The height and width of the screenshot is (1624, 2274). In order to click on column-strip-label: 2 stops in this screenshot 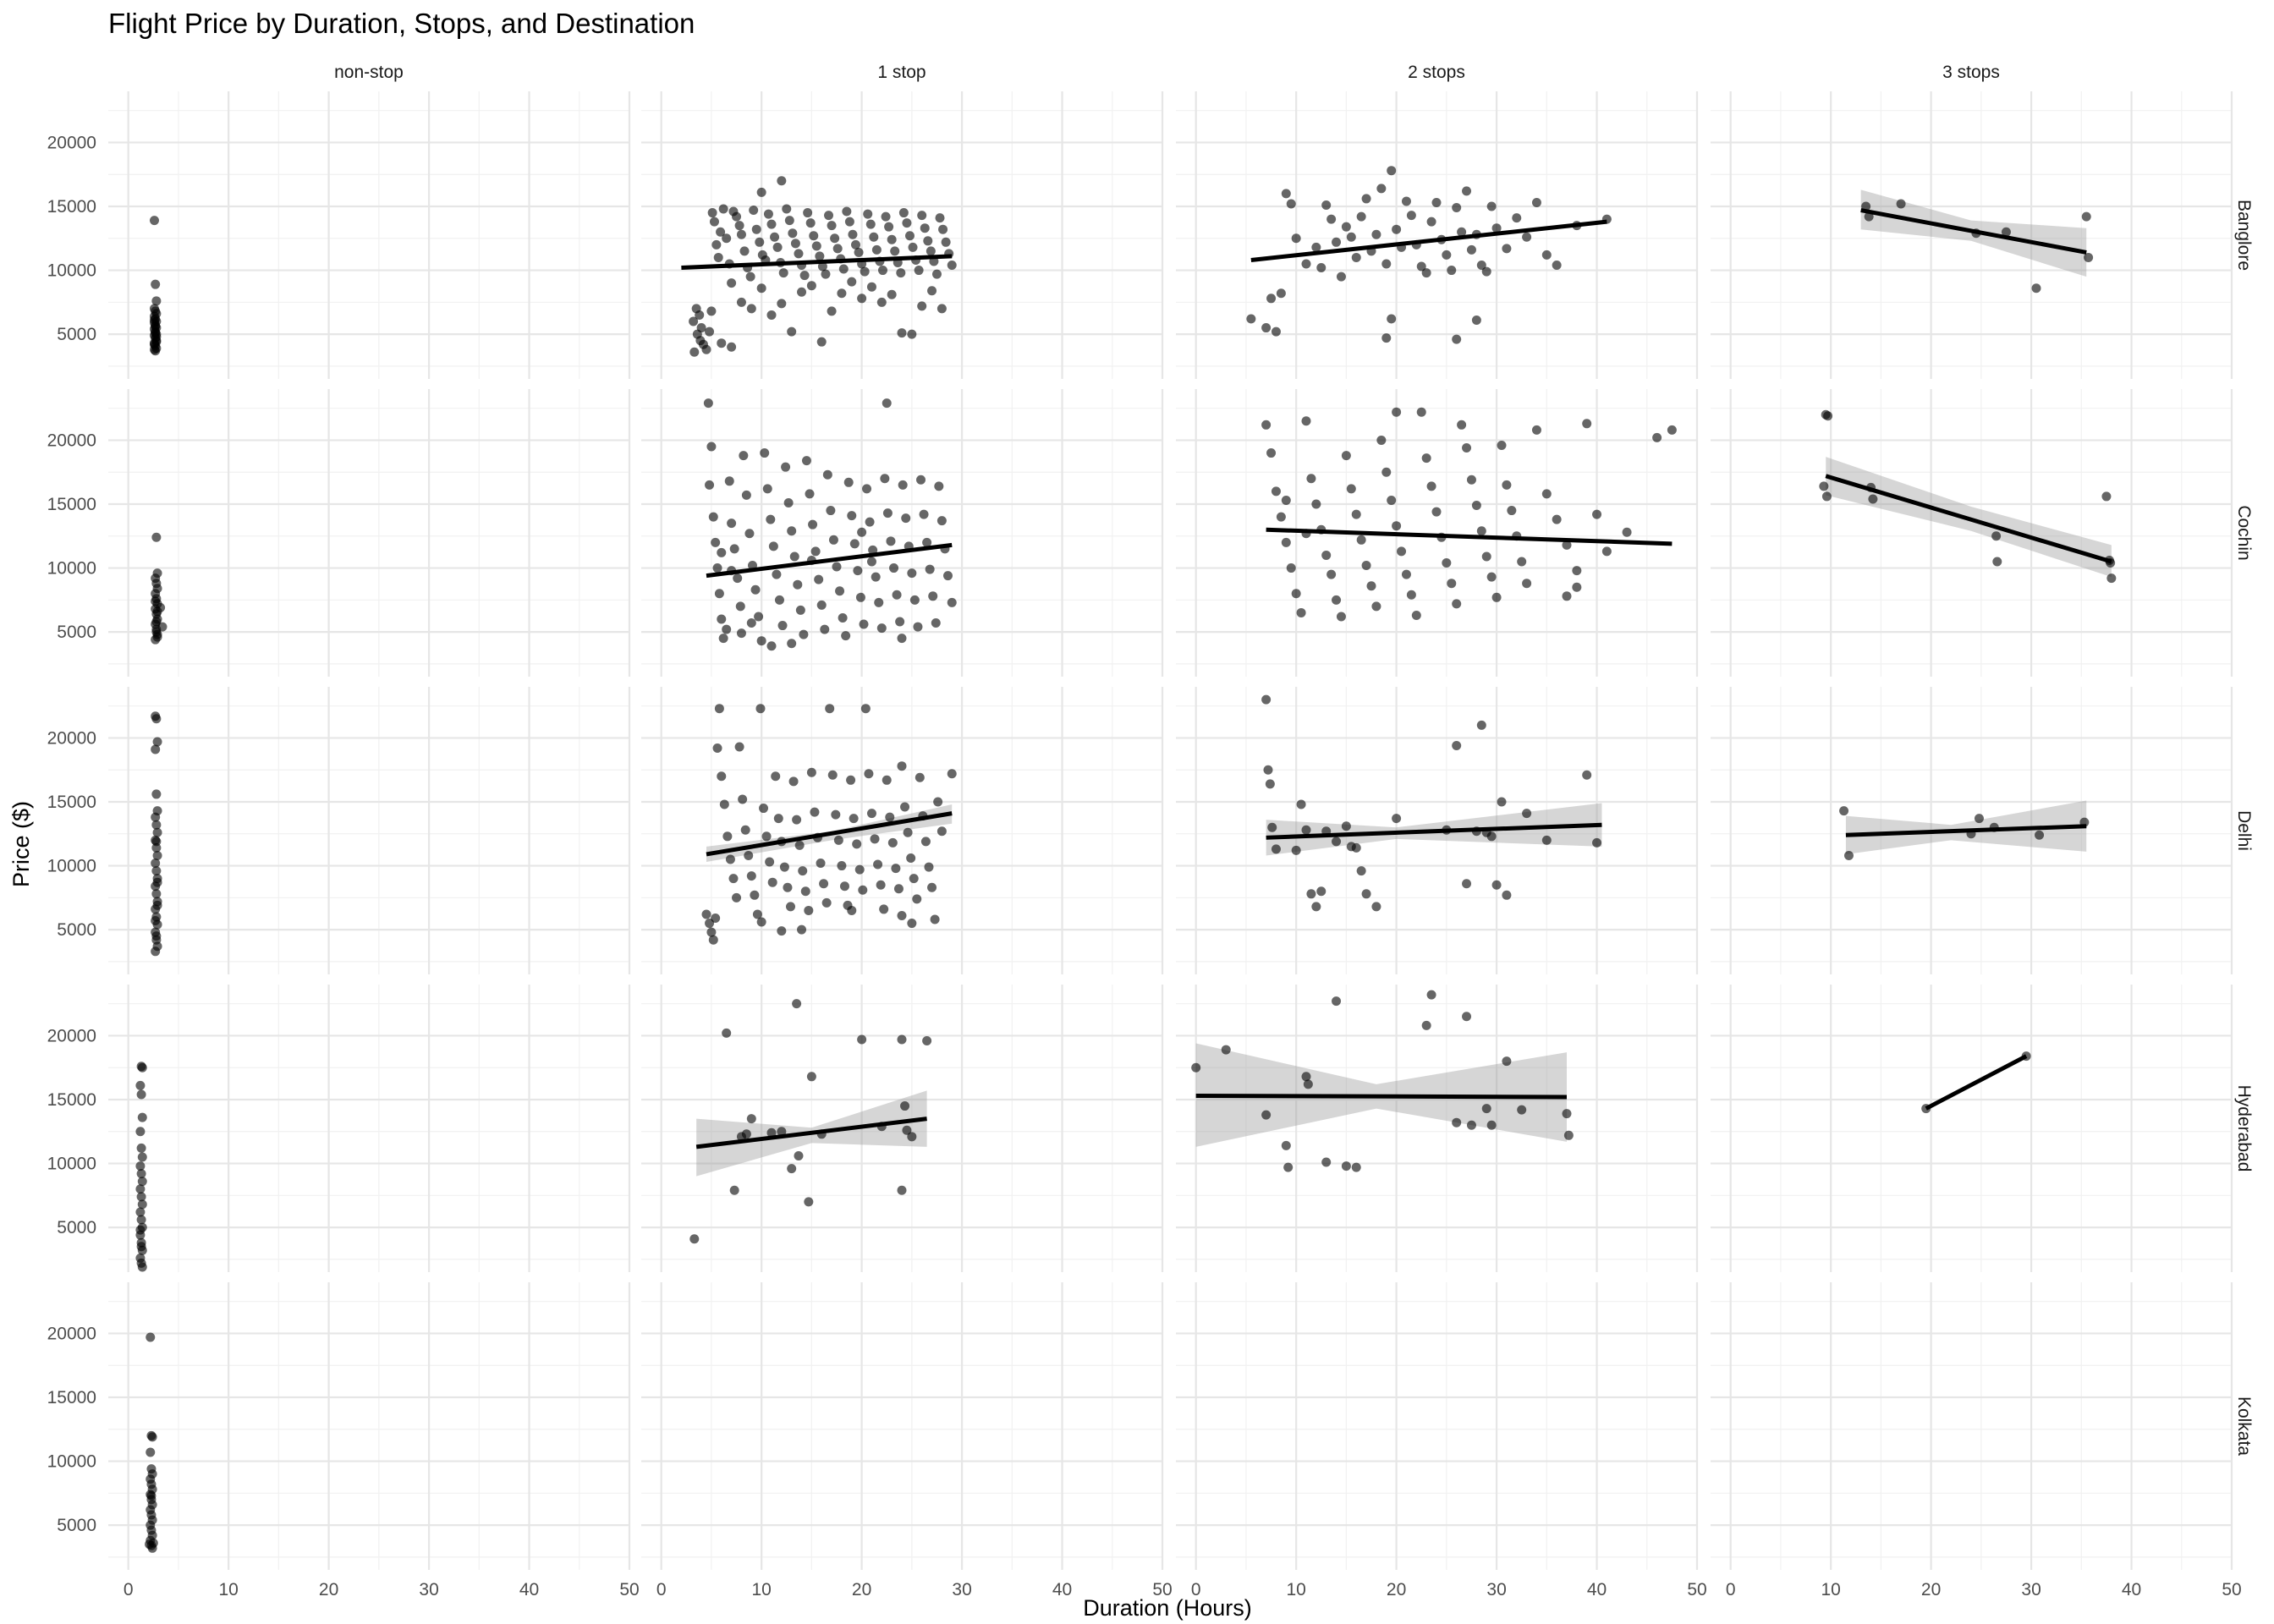, I will do `click(1437, 72)`.